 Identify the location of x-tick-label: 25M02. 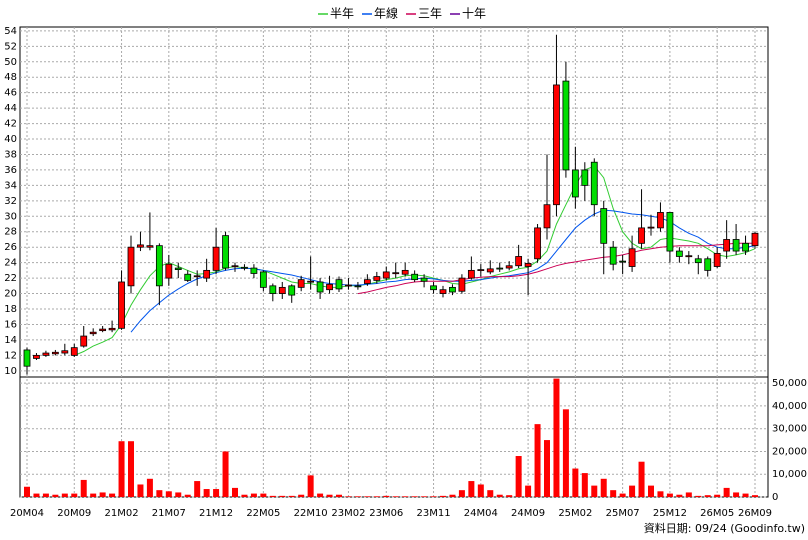
(575, 513).